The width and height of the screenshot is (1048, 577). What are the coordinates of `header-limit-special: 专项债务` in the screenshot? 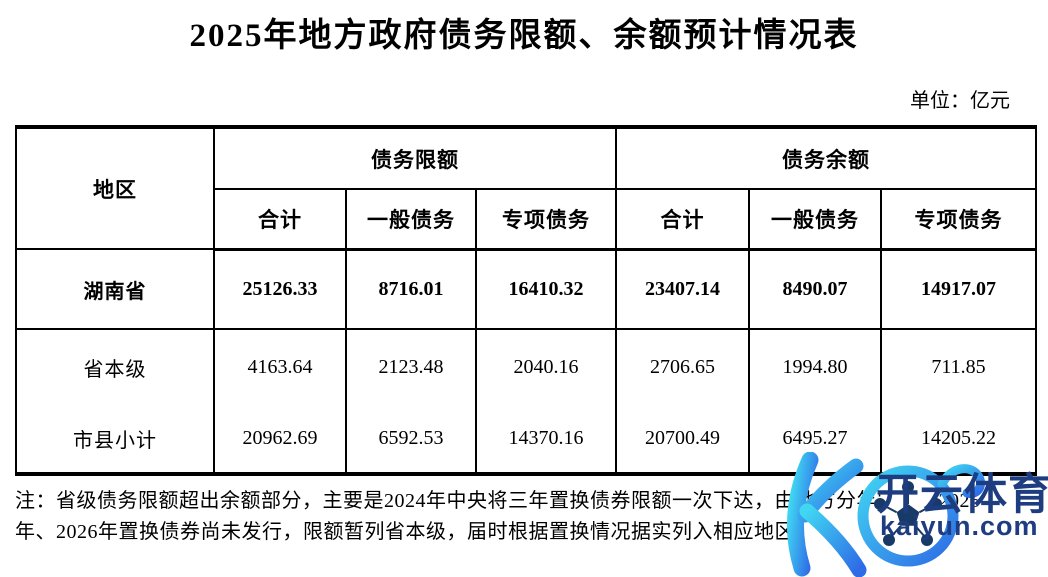 It's located at (546, 219).